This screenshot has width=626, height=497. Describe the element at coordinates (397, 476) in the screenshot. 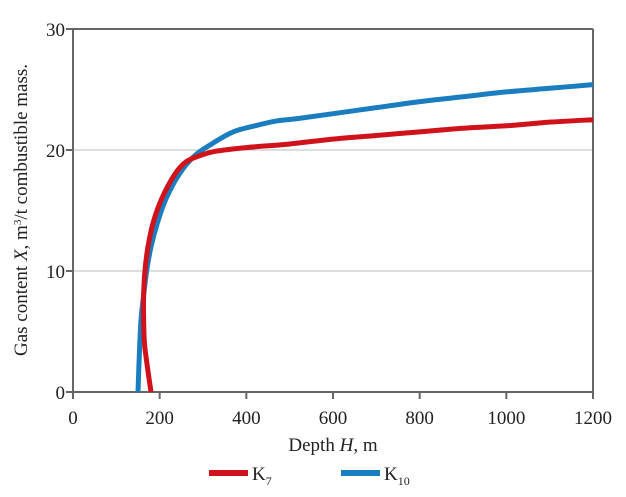

I see `legend-label-k10: K10` at that location.